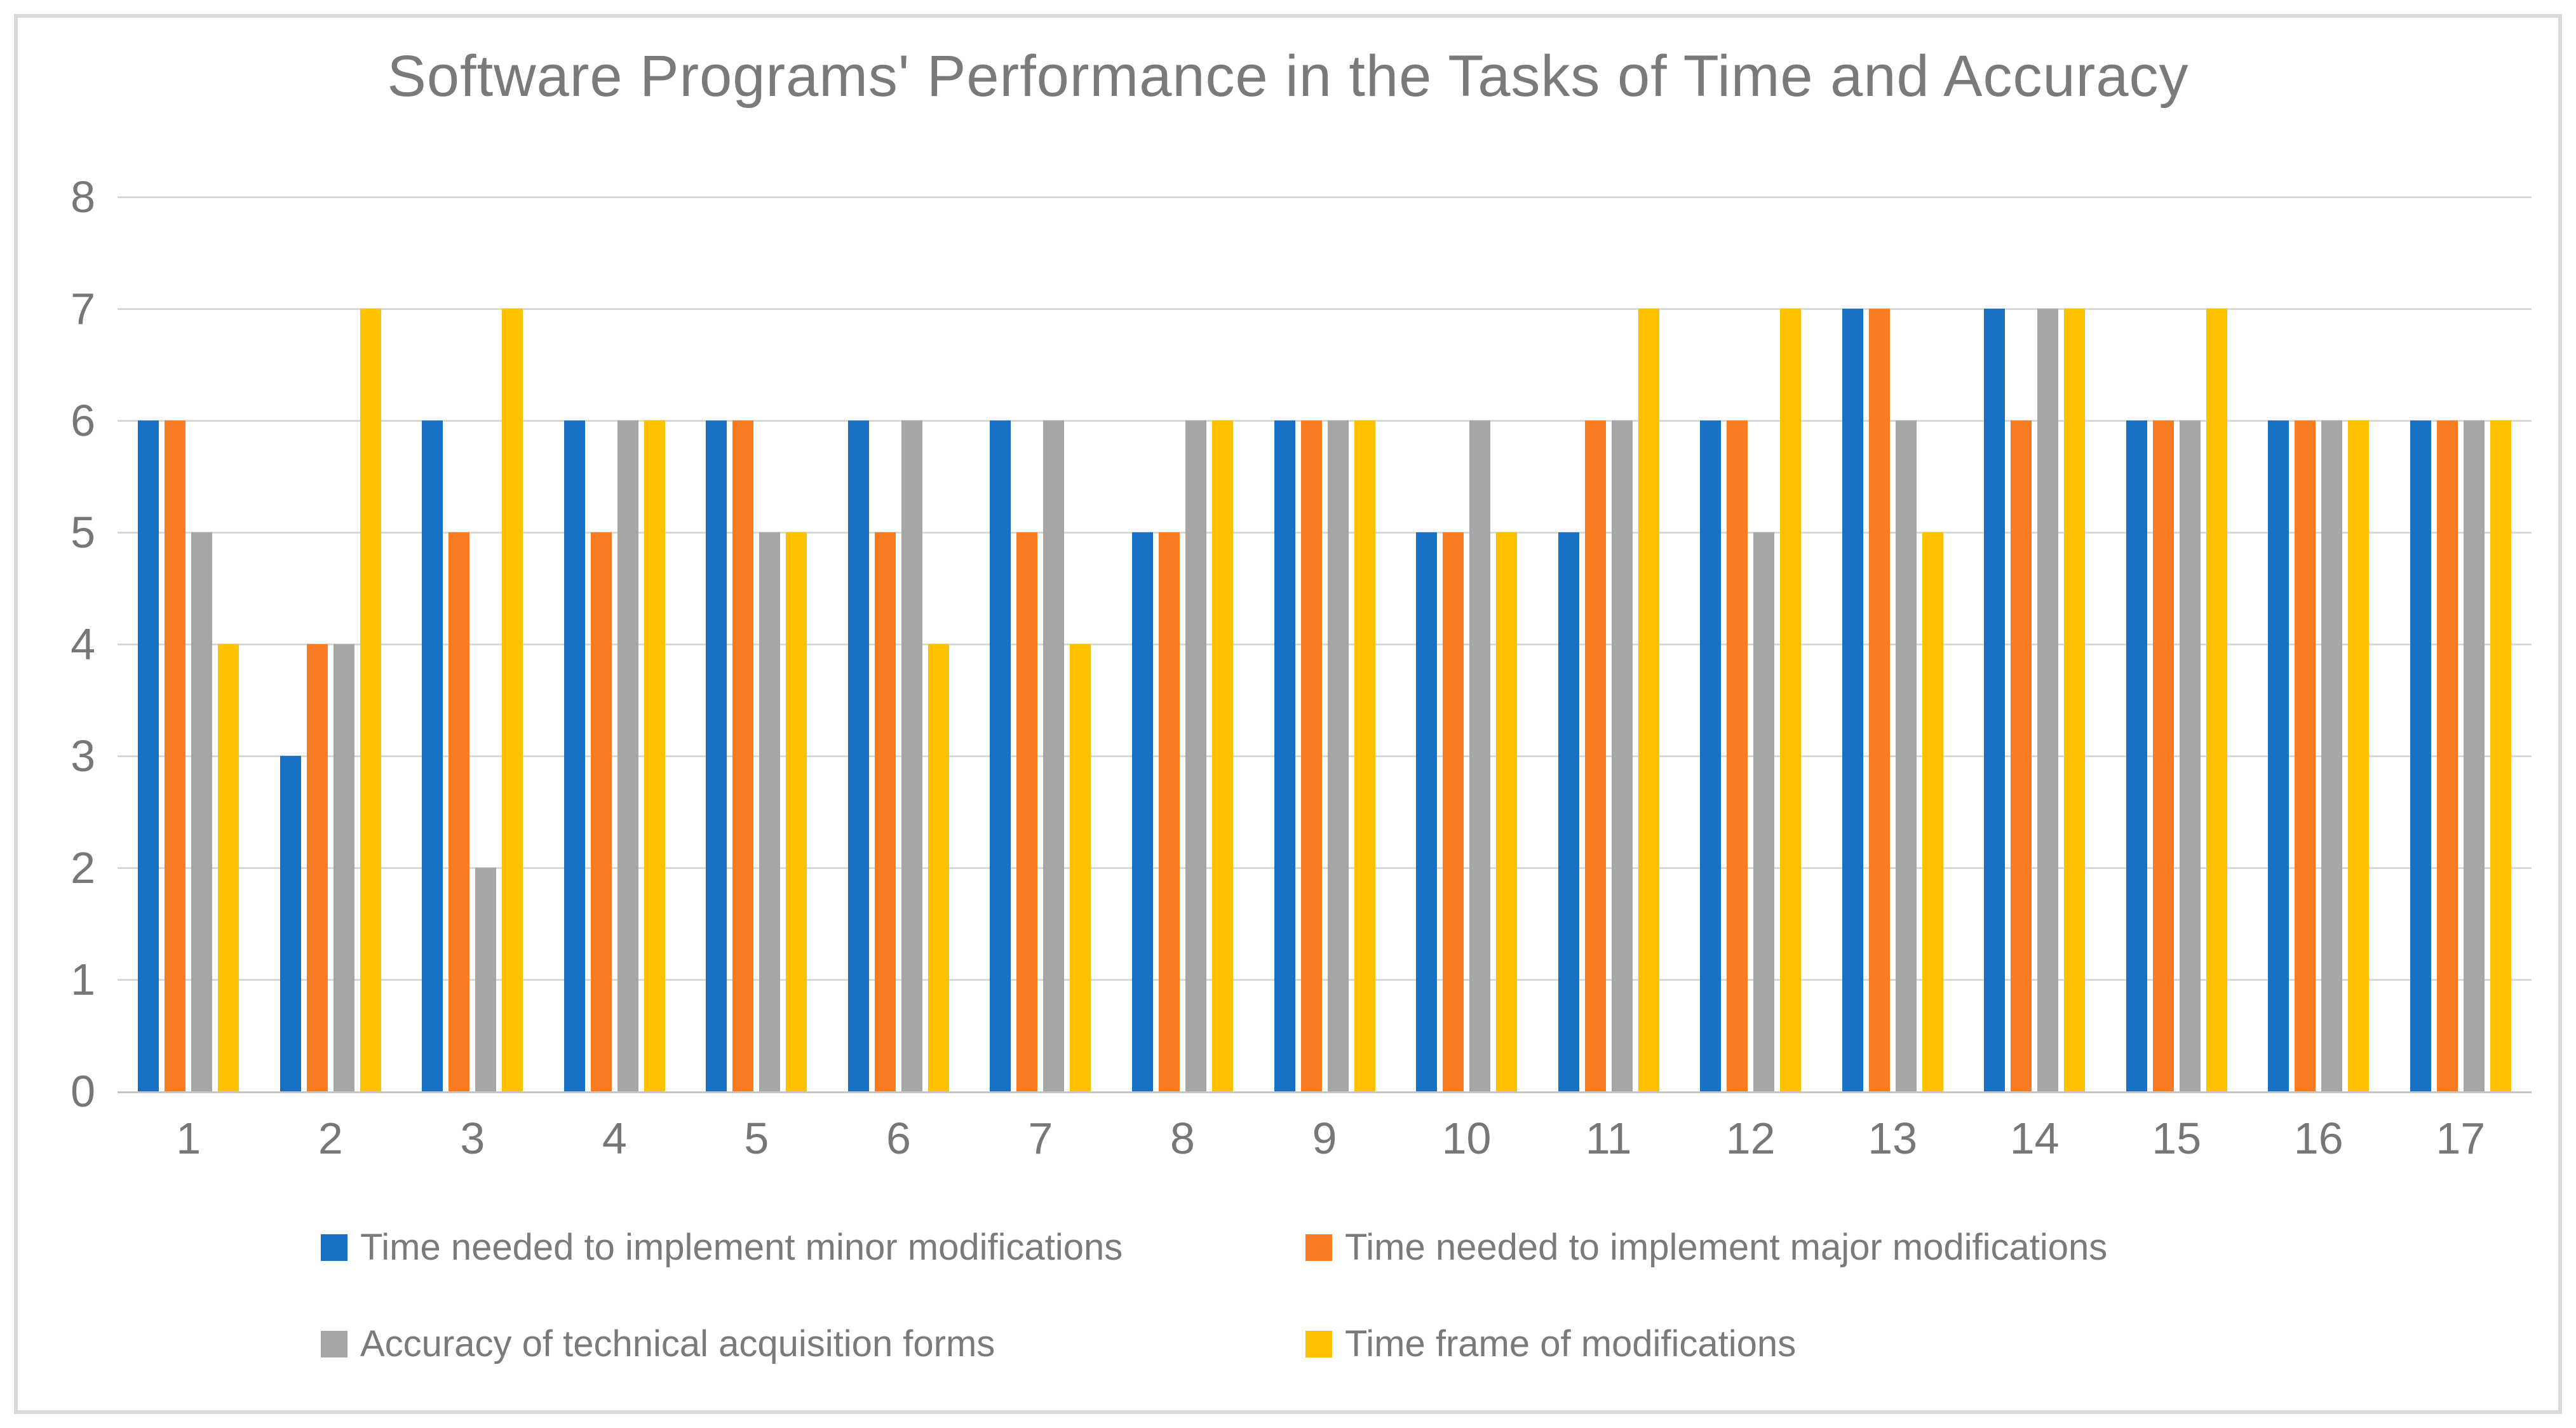  Describe the element at coordinates (756, 1138) in the screenshot. I see `x-tick-label-5: 5` at that location.